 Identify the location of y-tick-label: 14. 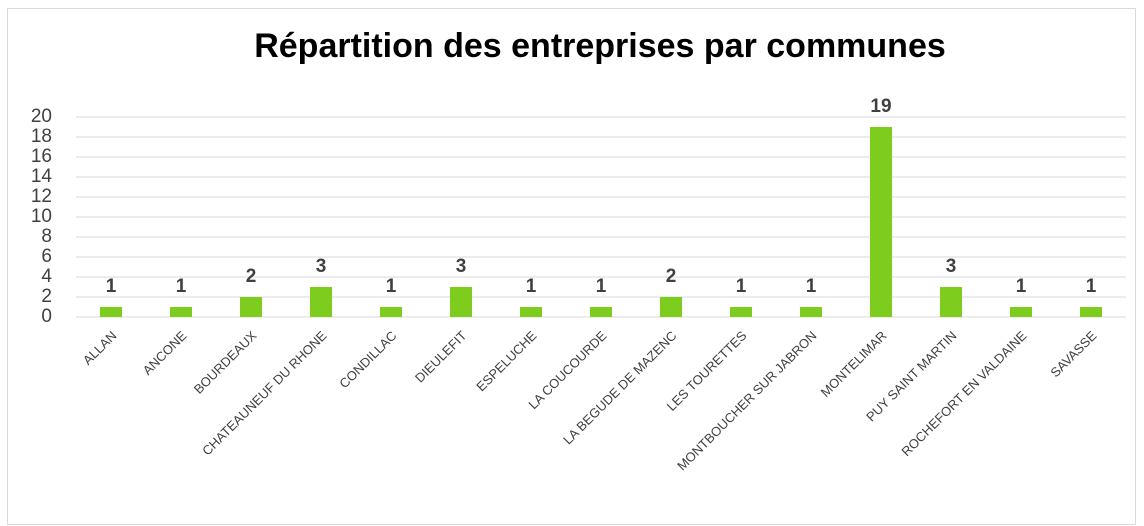
(42, 176).